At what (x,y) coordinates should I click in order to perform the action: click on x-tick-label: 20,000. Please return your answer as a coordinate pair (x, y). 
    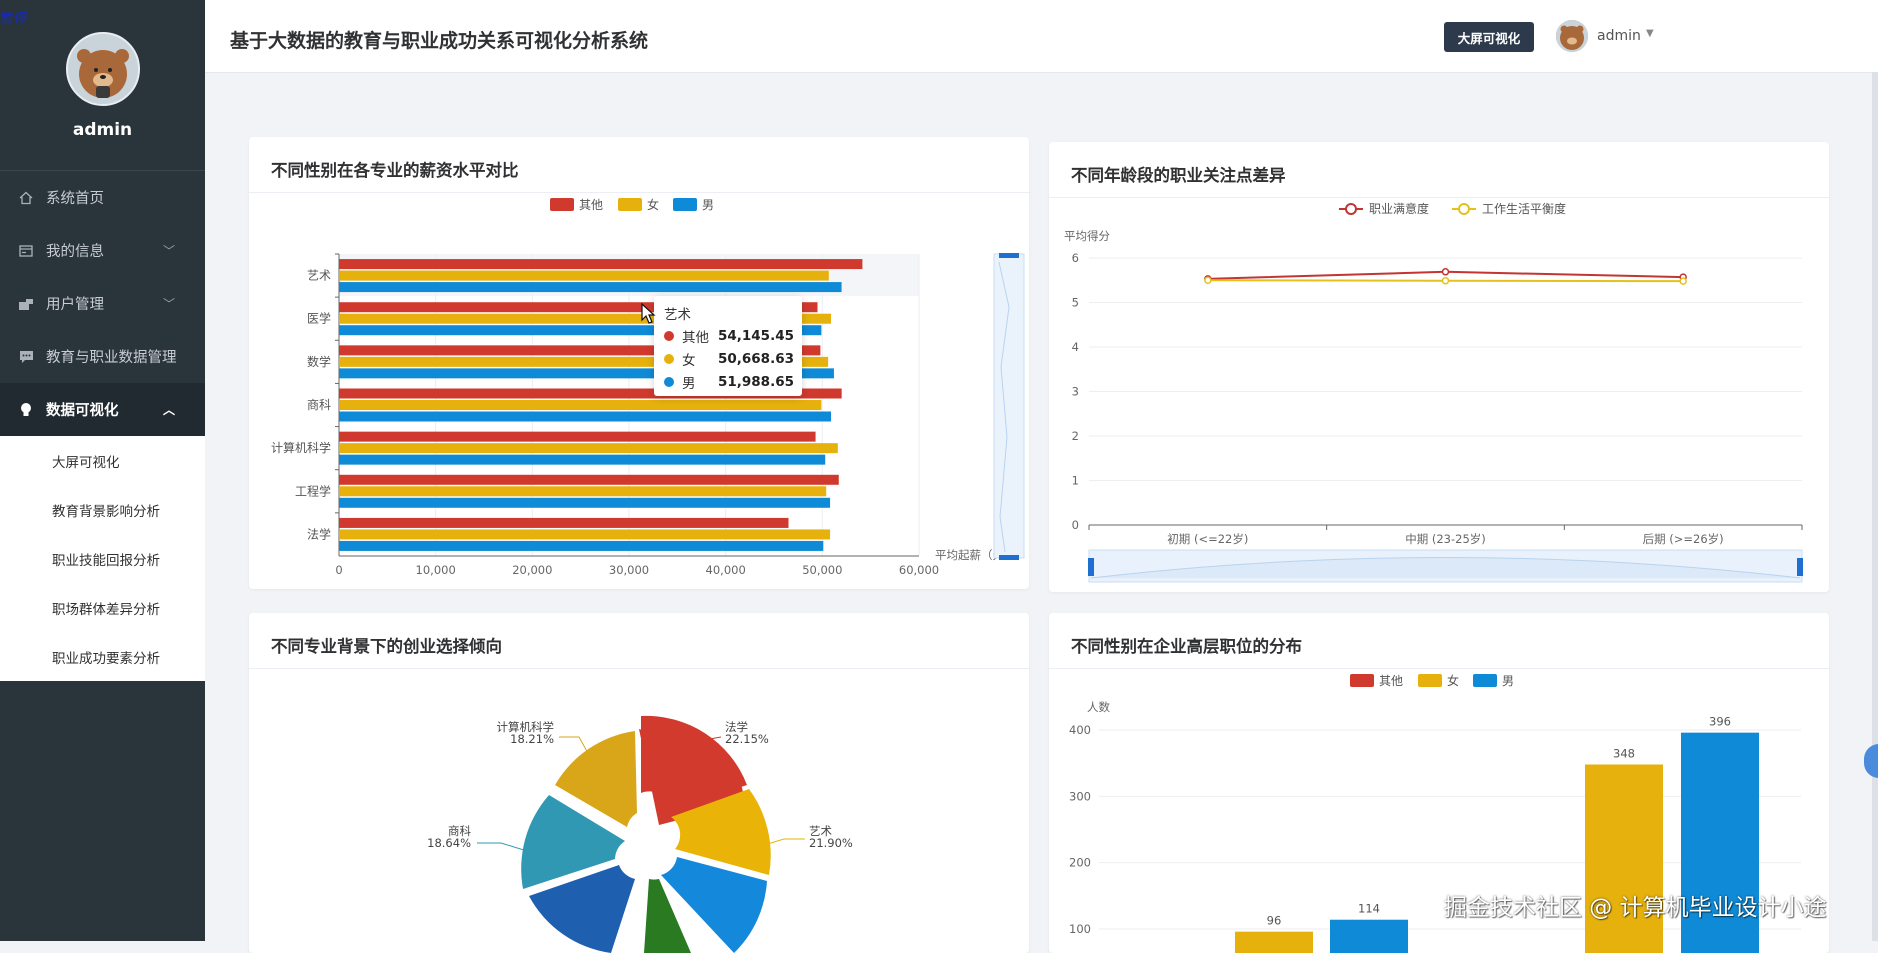
    Looking at the image, I should click on (532, 570).